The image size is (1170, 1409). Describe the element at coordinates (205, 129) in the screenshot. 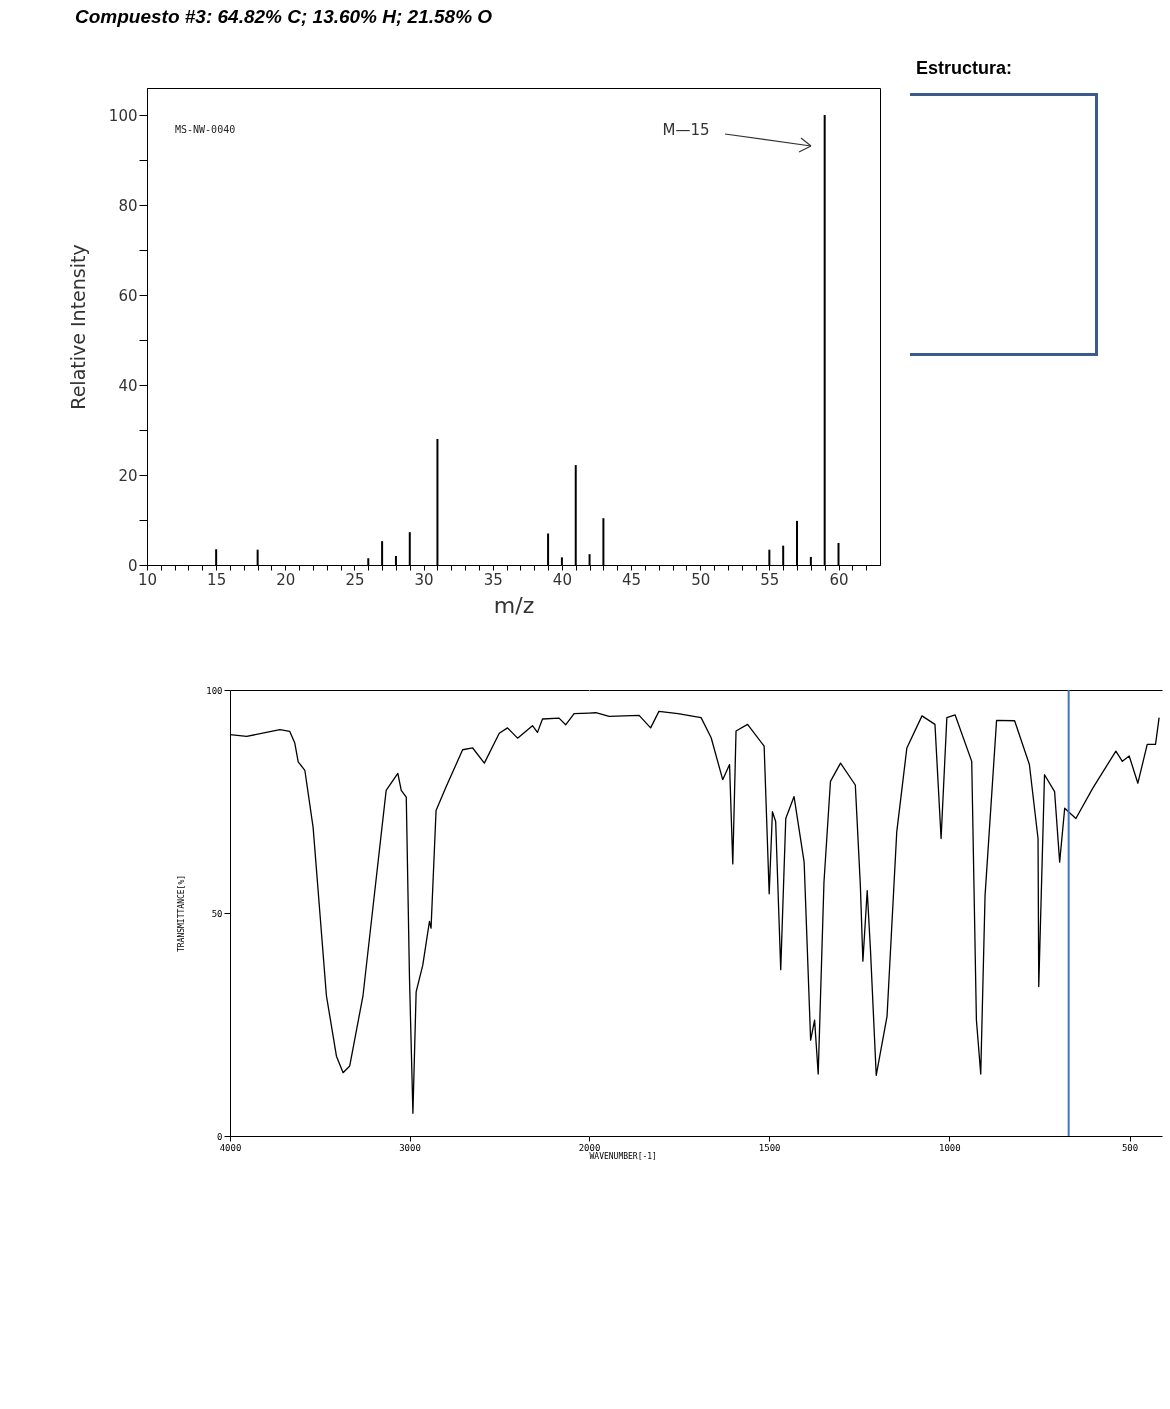

I see `annotation: MS-NW-0040` at that location.